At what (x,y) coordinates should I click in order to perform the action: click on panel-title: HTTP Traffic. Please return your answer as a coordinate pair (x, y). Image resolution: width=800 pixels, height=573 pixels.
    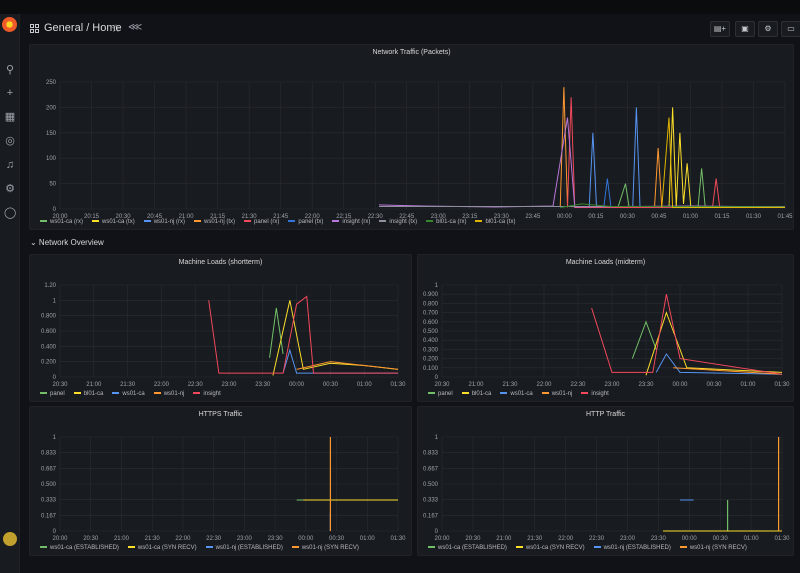
    Looking at the image, I should click on (605, 414).